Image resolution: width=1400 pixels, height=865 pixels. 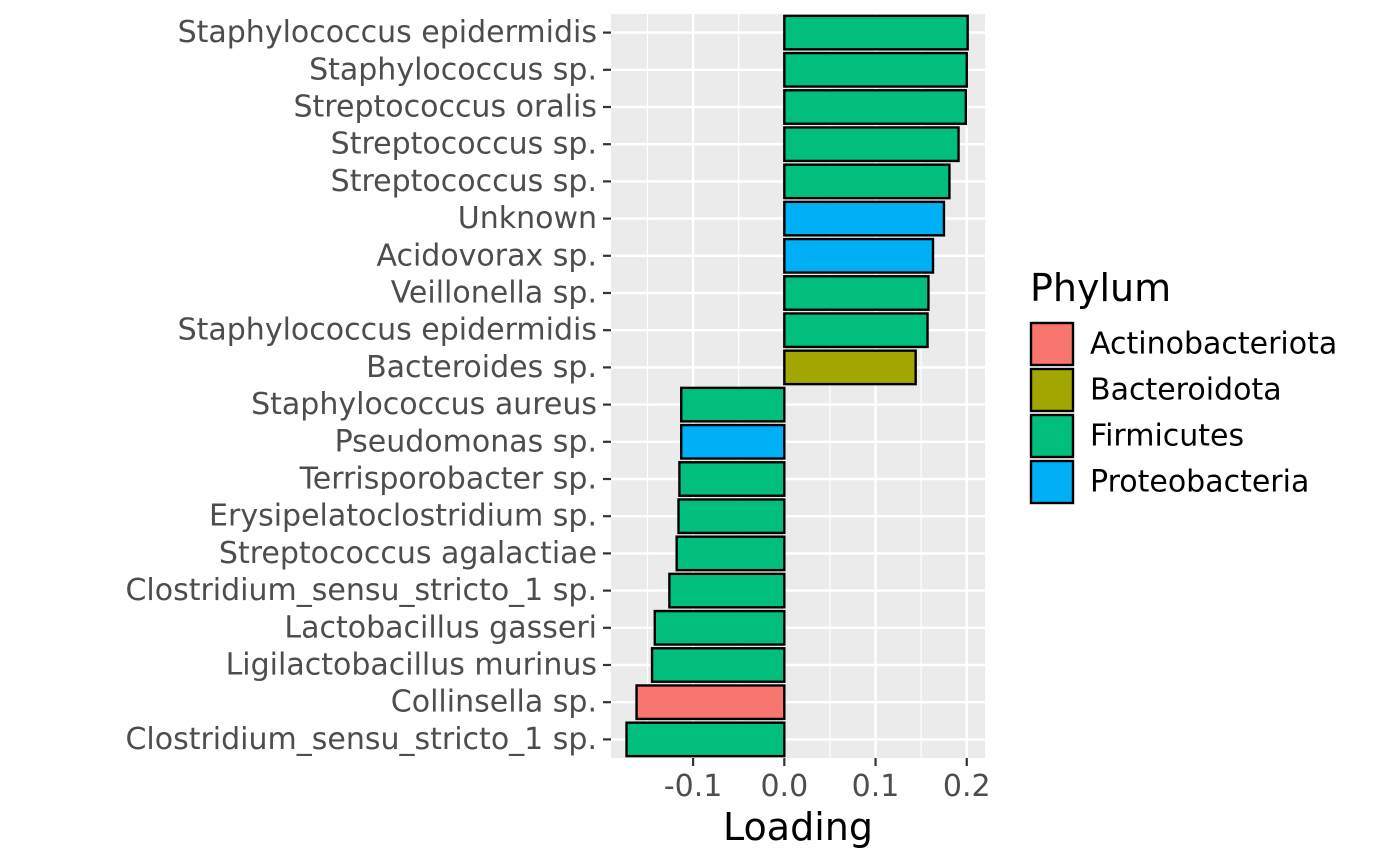 I want to click on y-tick-label: Streptococcus agalactiae, so click(x=408, y=553).